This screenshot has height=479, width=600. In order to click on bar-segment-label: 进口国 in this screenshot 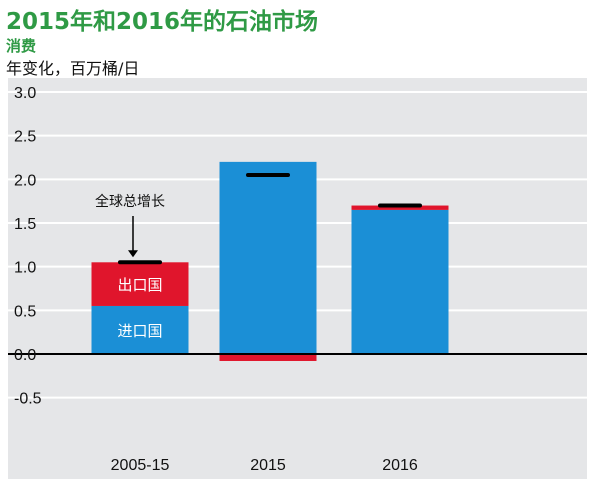, I will do `click(139, 331)`.